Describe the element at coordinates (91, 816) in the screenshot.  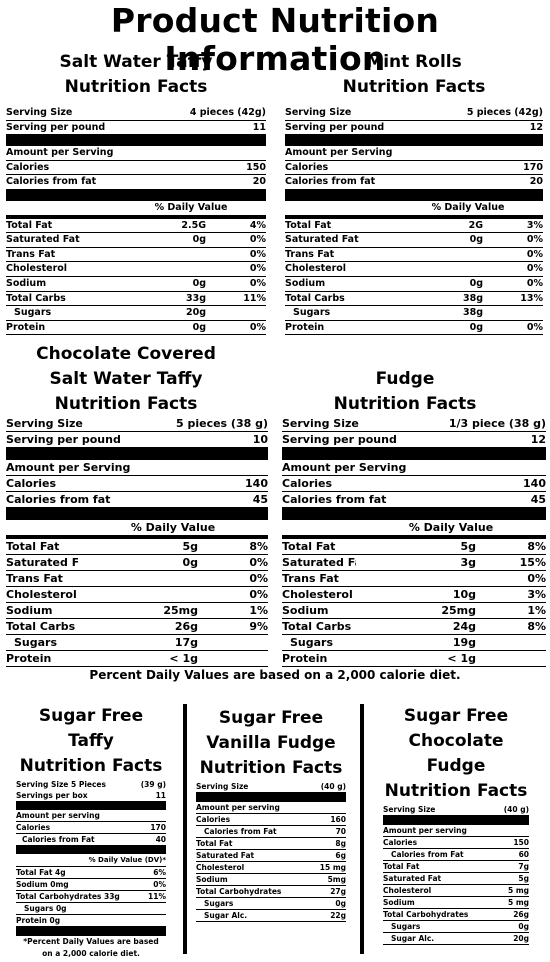
I see `amount-per-serving: Amount per serving` at that location.